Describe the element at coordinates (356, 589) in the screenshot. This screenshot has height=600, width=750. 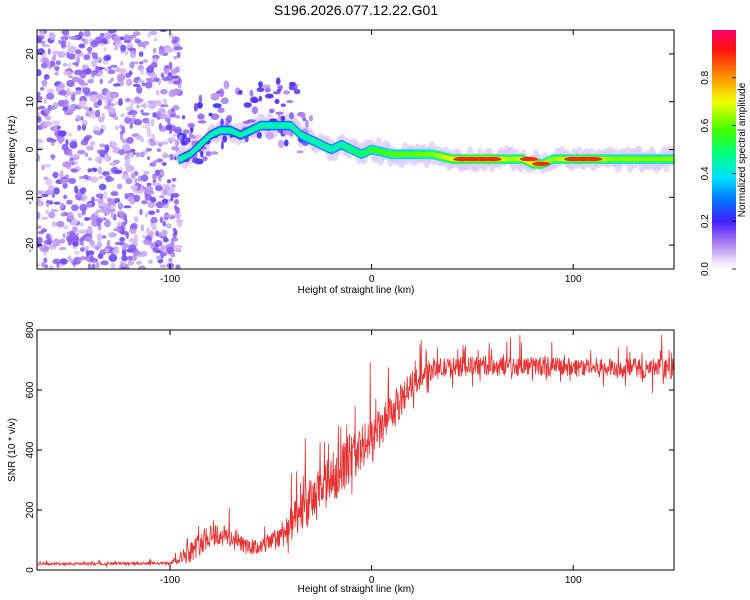
I see `snr-x-label: Height of straight line (km)` at that location.